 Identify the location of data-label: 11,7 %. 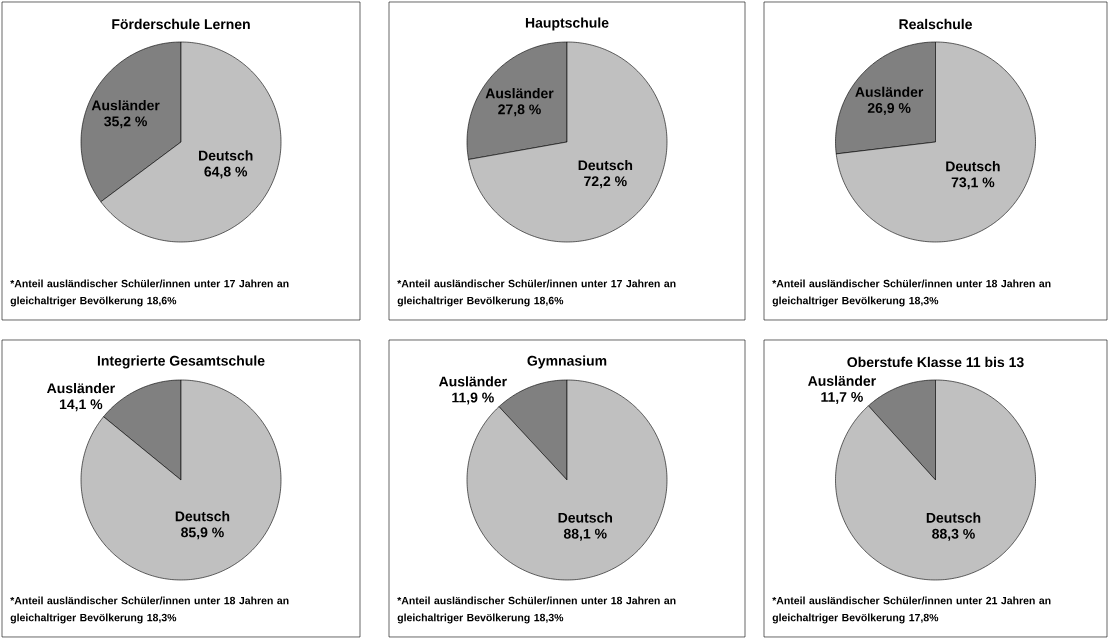
(842, 398).